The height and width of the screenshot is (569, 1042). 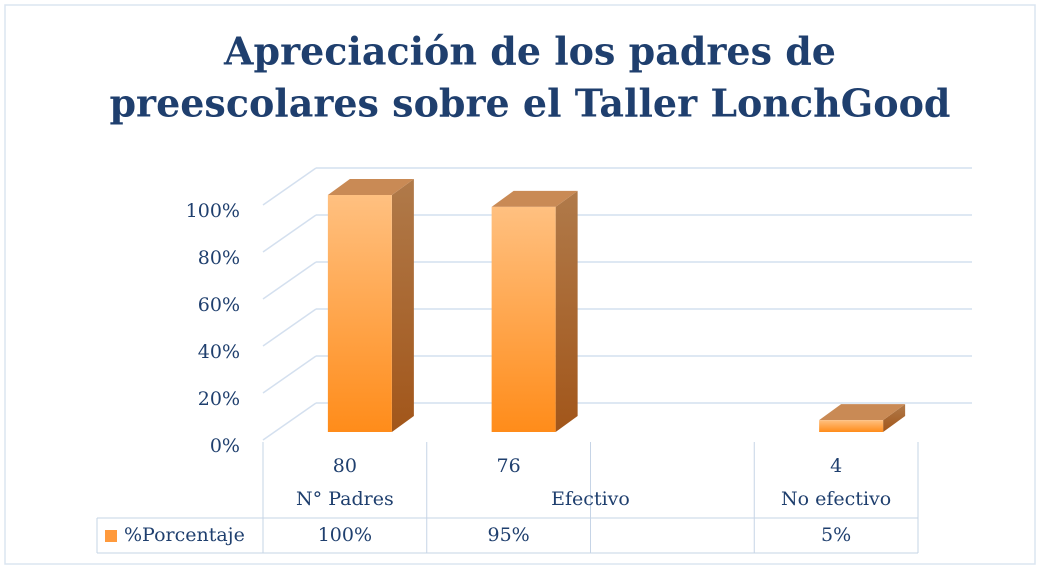 What do you see at coordinates (345, 535) in the screenshot?
I see `value-label: 100%` at bounding box center [345, 535].